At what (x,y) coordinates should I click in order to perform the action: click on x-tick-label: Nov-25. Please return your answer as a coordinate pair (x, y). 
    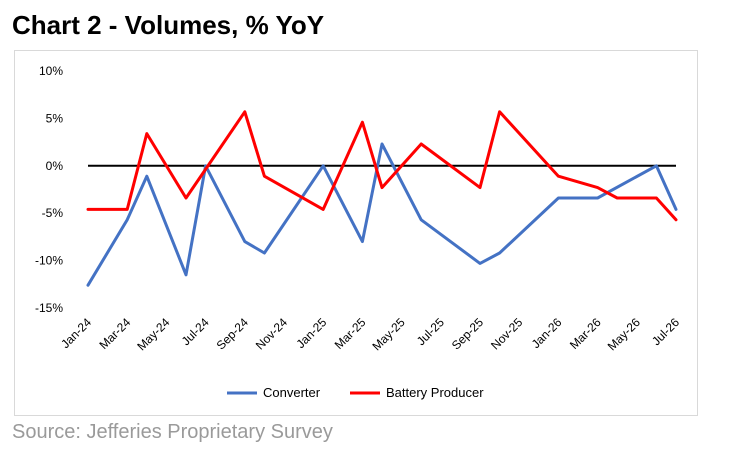
    Looking at the image, I should click on (506, 333).